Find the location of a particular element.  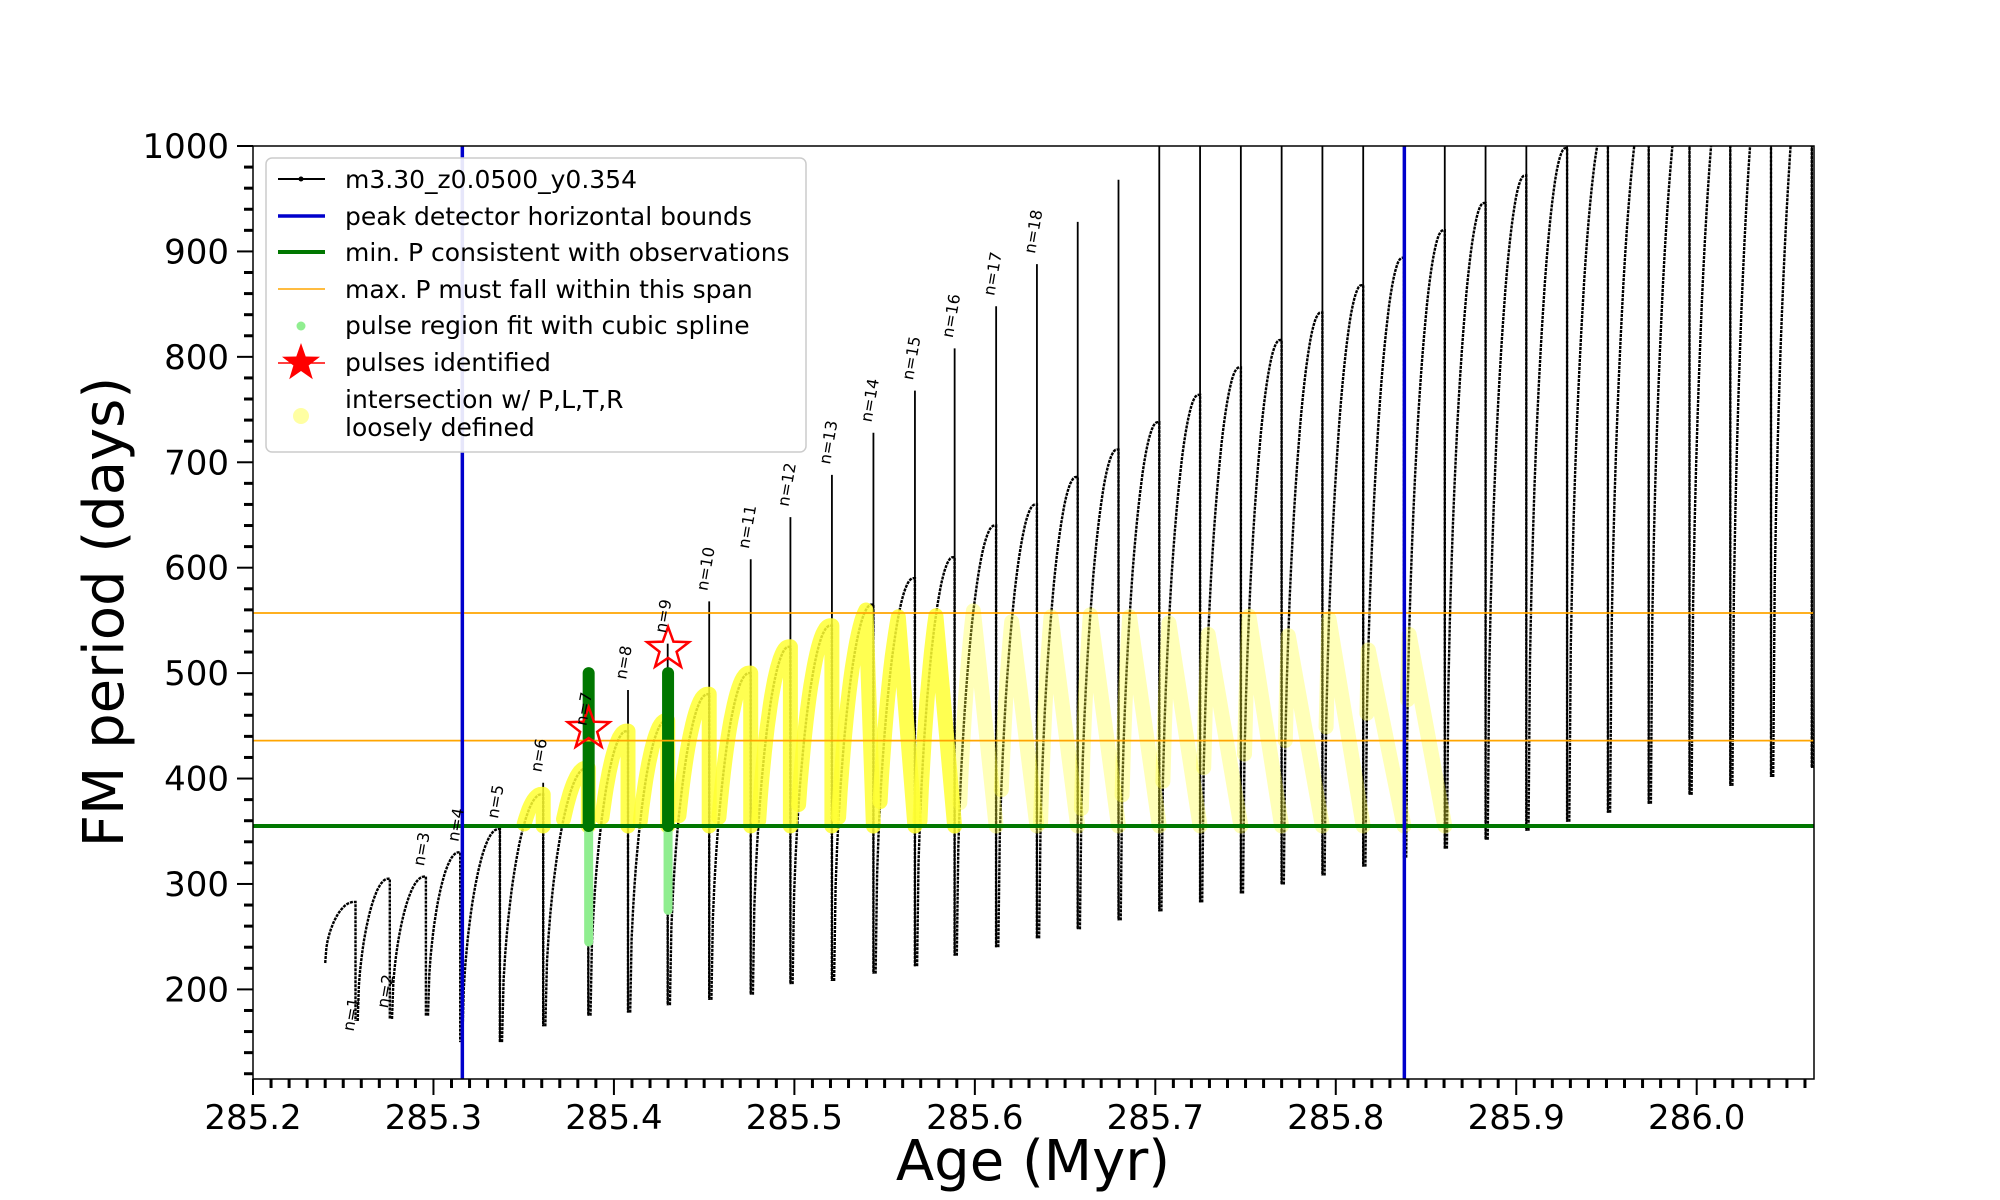

legend-marker-intersection is located at coordinates (301, 416).